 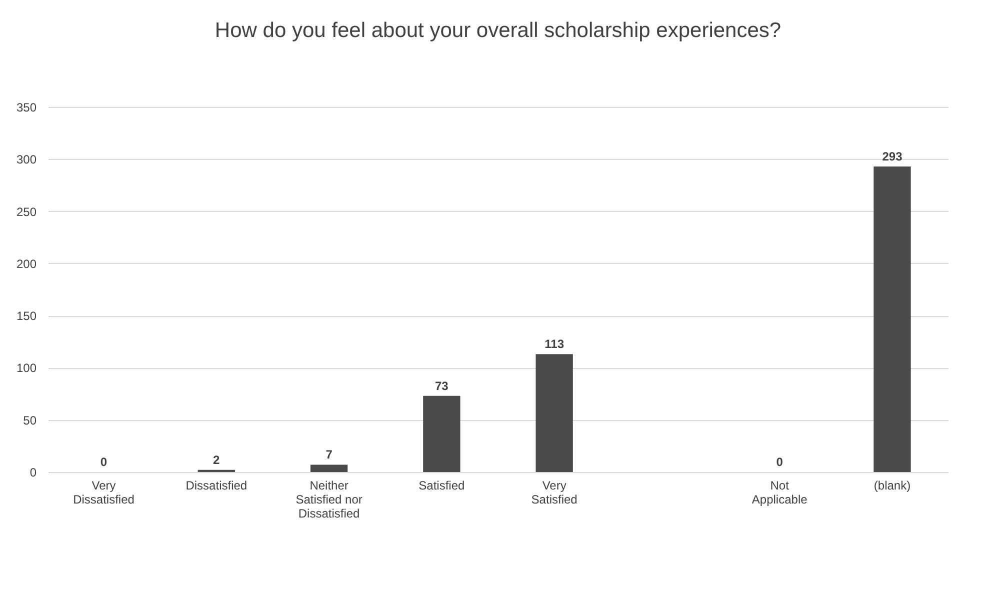 What do you see at coordinates (26, 368) in the screenshot?
I see `y-tick-label: 100` at bounding box center [26, 368].